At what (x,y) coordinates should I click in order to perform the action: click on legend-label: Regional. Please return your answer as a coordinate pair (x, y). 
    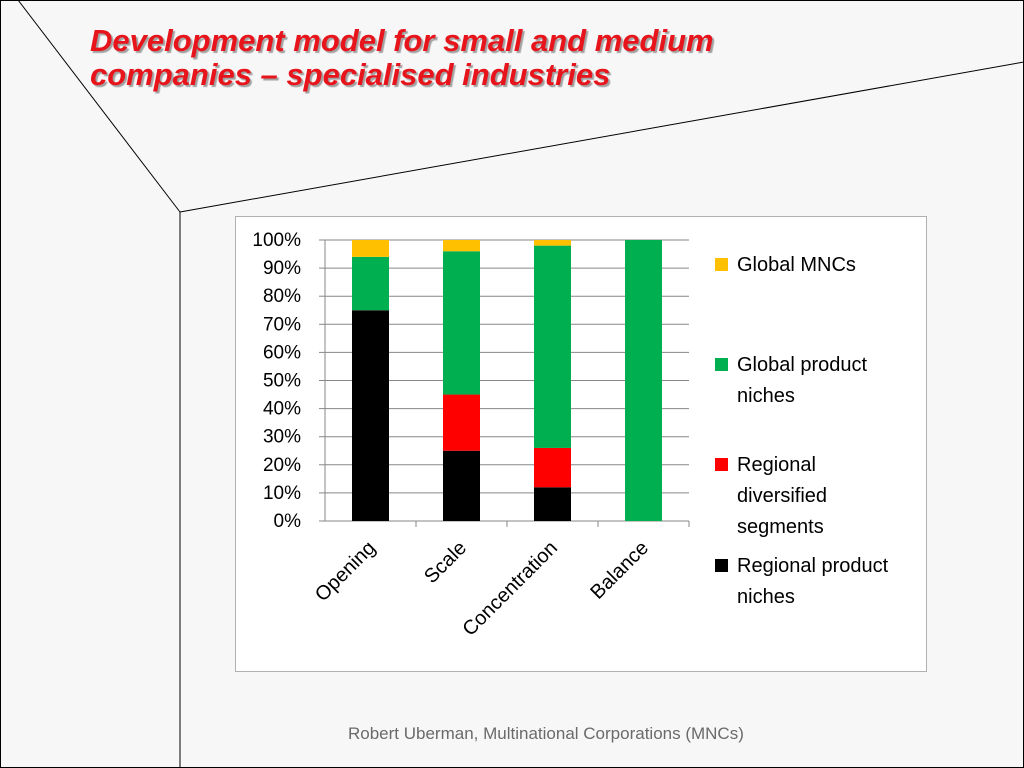
    Looking at the image, I should click on (776, 465).